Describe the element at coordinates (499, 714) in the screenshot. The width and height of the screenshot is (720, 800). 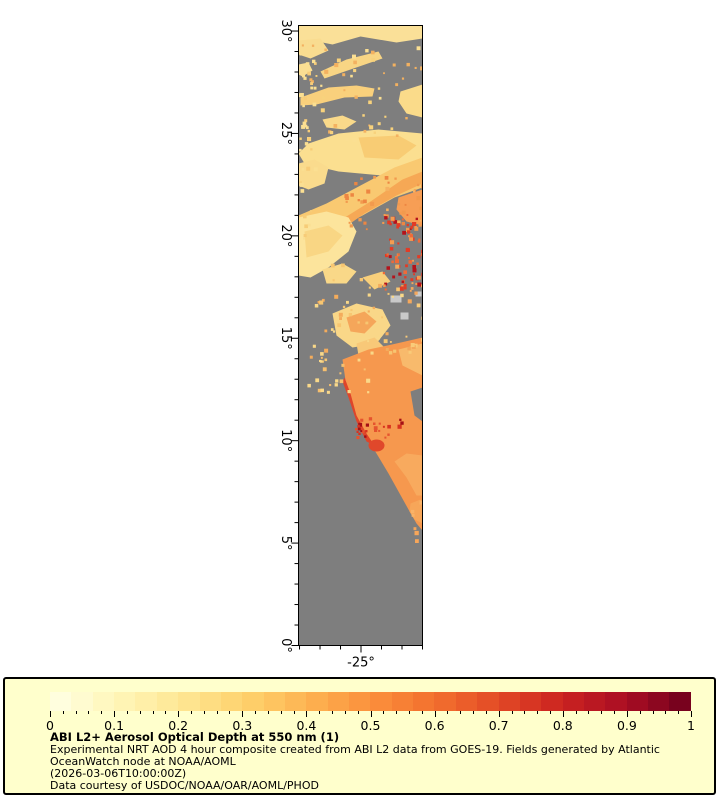
I see `colorbar-major-tick` at that location.